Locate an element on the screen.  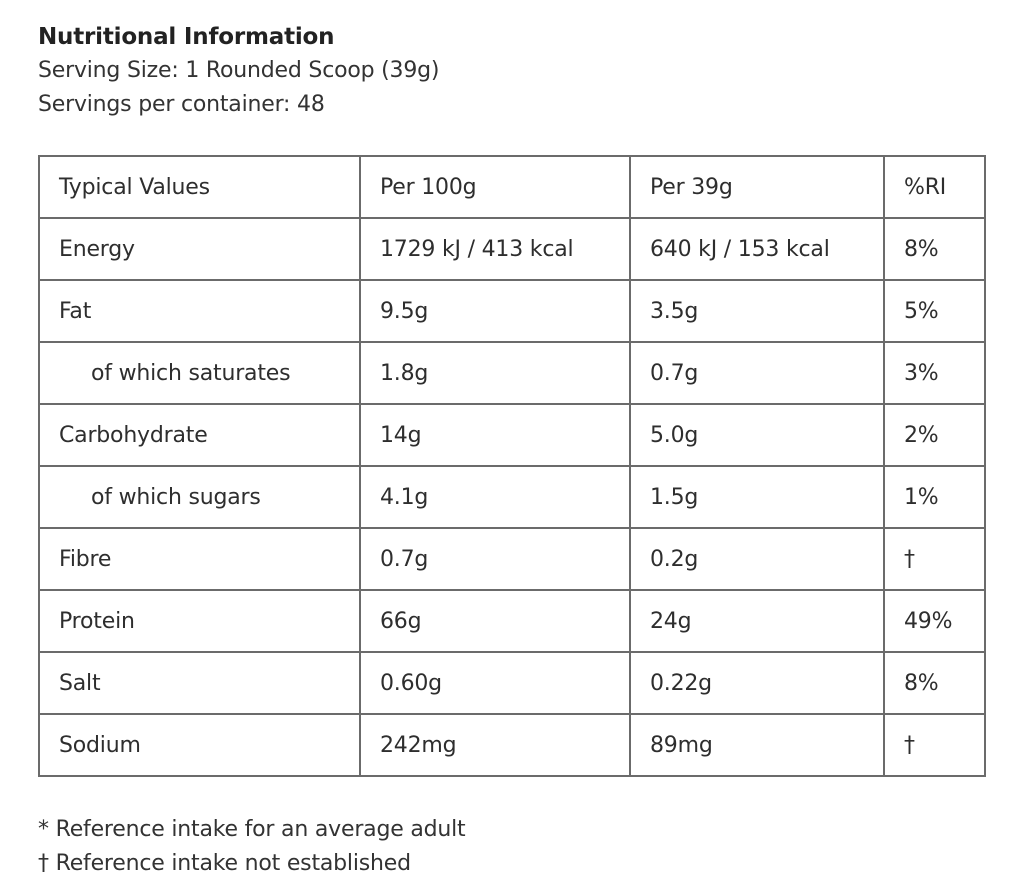
value-per-serving: 5.0g is located at coordinates (757, 435).